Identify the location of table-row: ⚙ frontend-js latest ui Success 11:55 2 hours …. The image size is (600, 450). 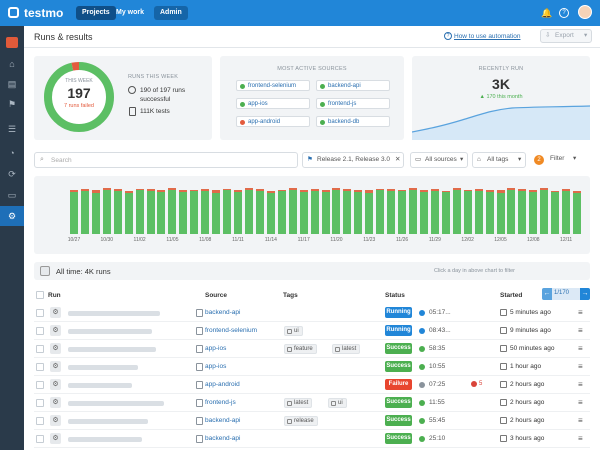
(312, 403).